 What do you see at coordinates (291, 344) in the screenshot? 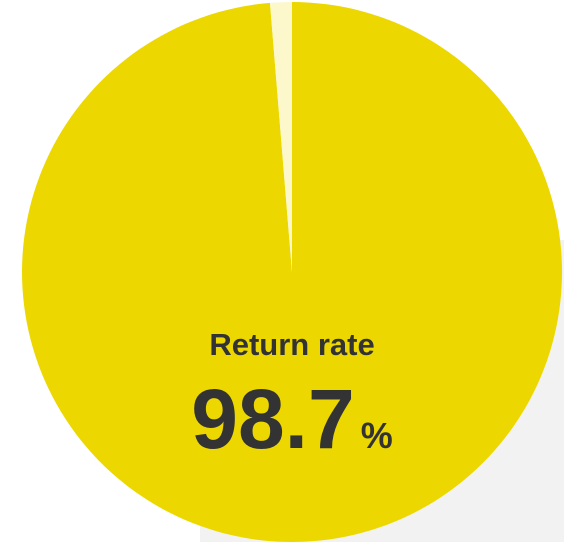
I see `center-label: Return rate` at bounding box center [291, 344].